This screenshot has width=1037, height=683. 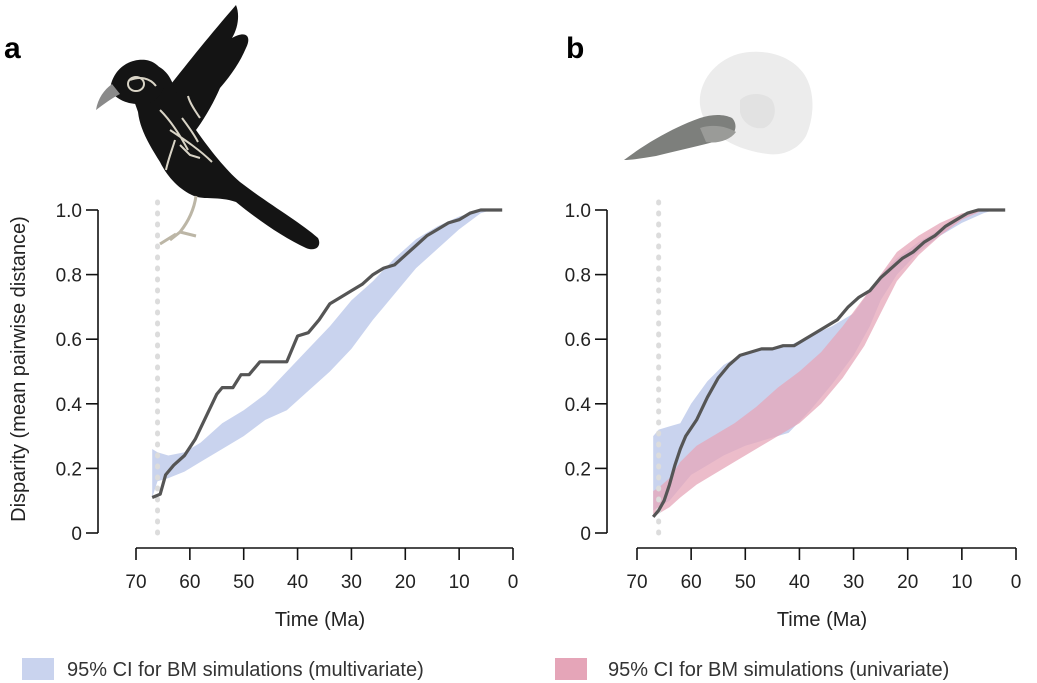 I want to click on panel-b-y-tick-label: 0.8, so click(x=578, y=276).